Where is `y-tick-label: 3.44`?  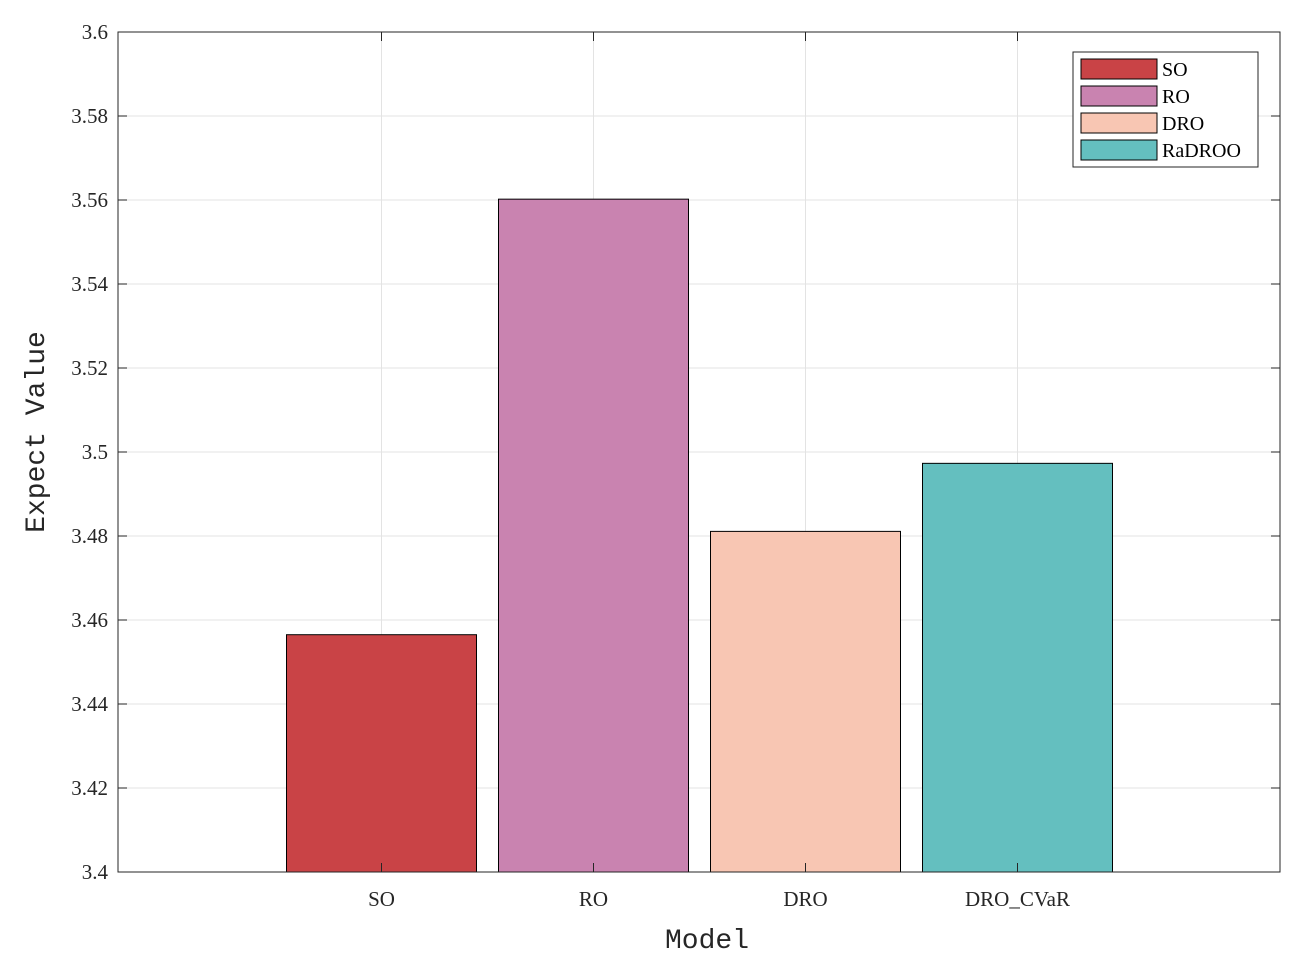 y-tick-label: 3.44 is located at coordinates (89, 704).